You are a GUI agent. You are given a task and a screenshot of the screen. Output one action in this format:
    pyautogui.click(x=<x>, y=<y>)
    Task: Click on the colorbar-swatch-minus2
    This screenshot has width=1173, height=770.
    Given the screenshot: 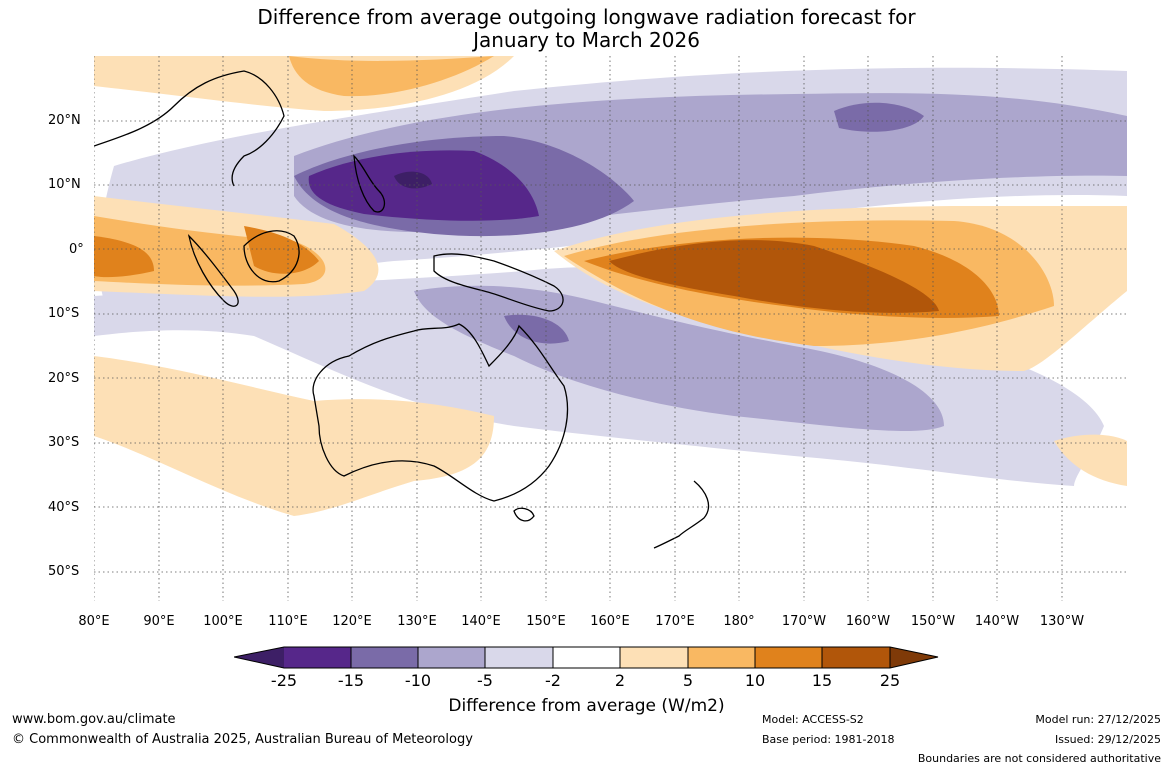 What is the action you would take?
    pyautogui.click(x=586, y=657)
    